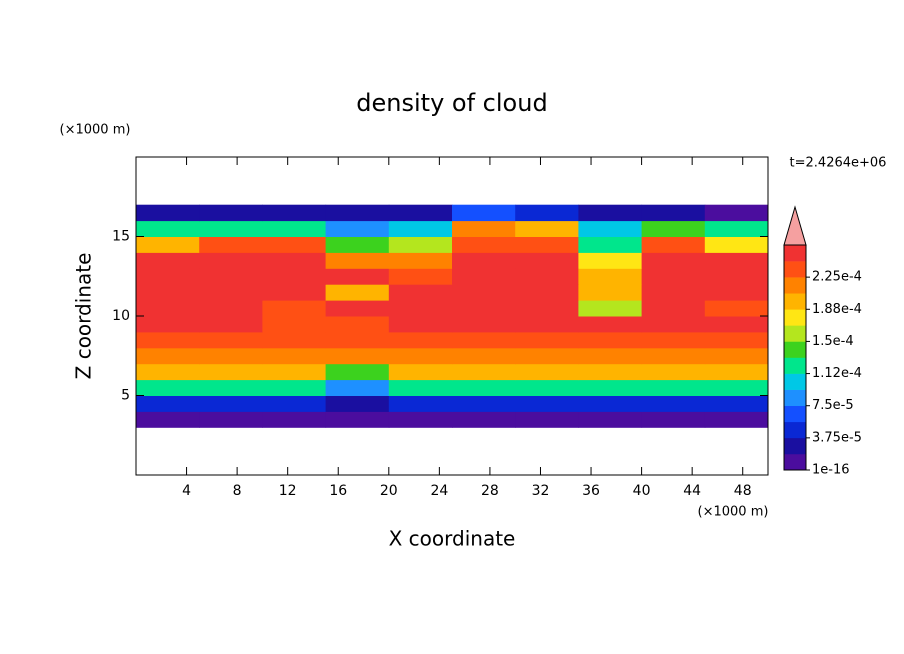 This screenshot has height=654, width=904. Describe the element at coordinates (121, 316) in the screenshot. I see `y-tick-label: 10` at that location.